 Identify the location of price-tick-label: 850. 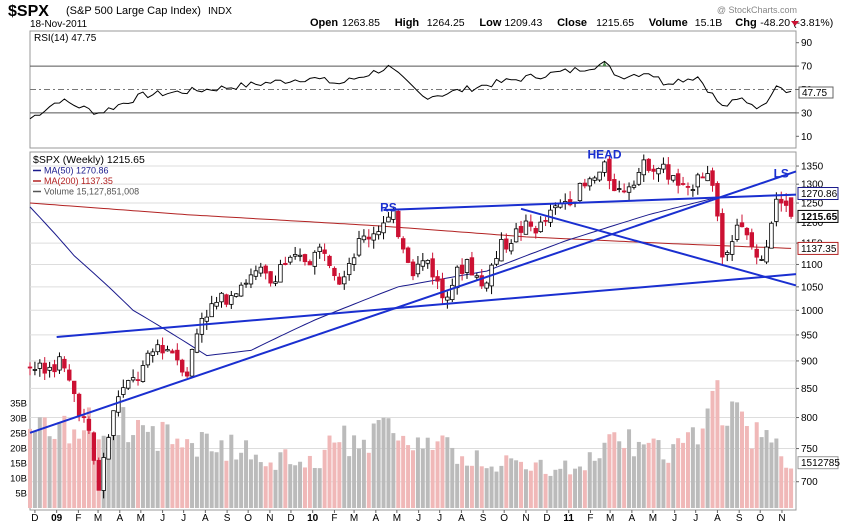
(809, 389).